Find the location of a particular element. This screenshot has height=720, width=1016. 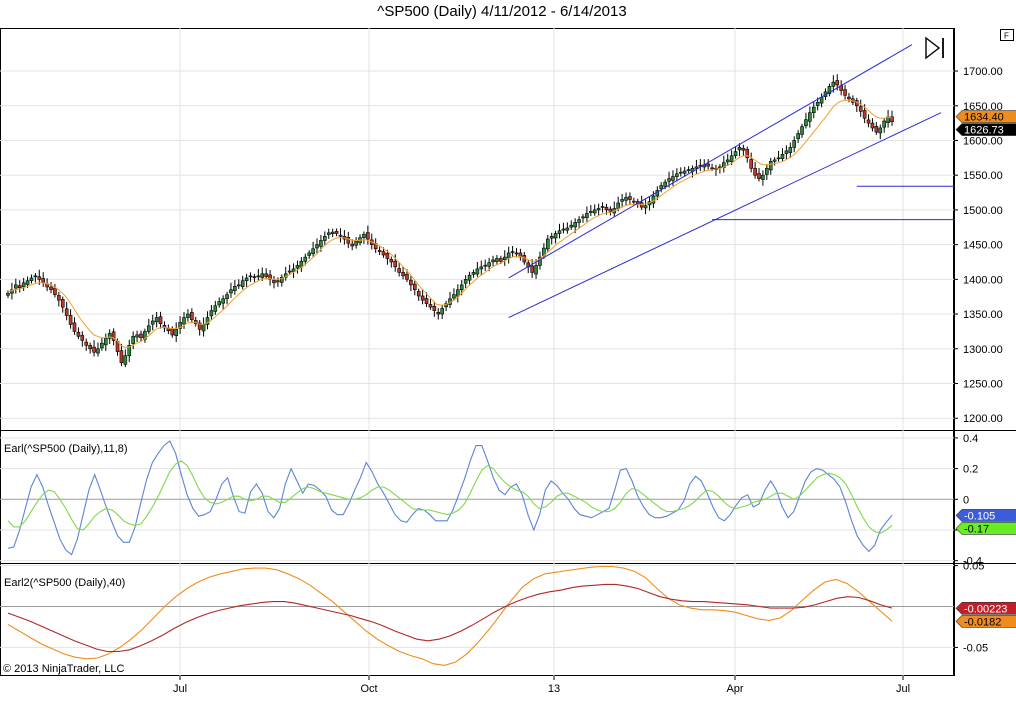

price-marker-label: 1626.73 is located at coordinates (984, 131).